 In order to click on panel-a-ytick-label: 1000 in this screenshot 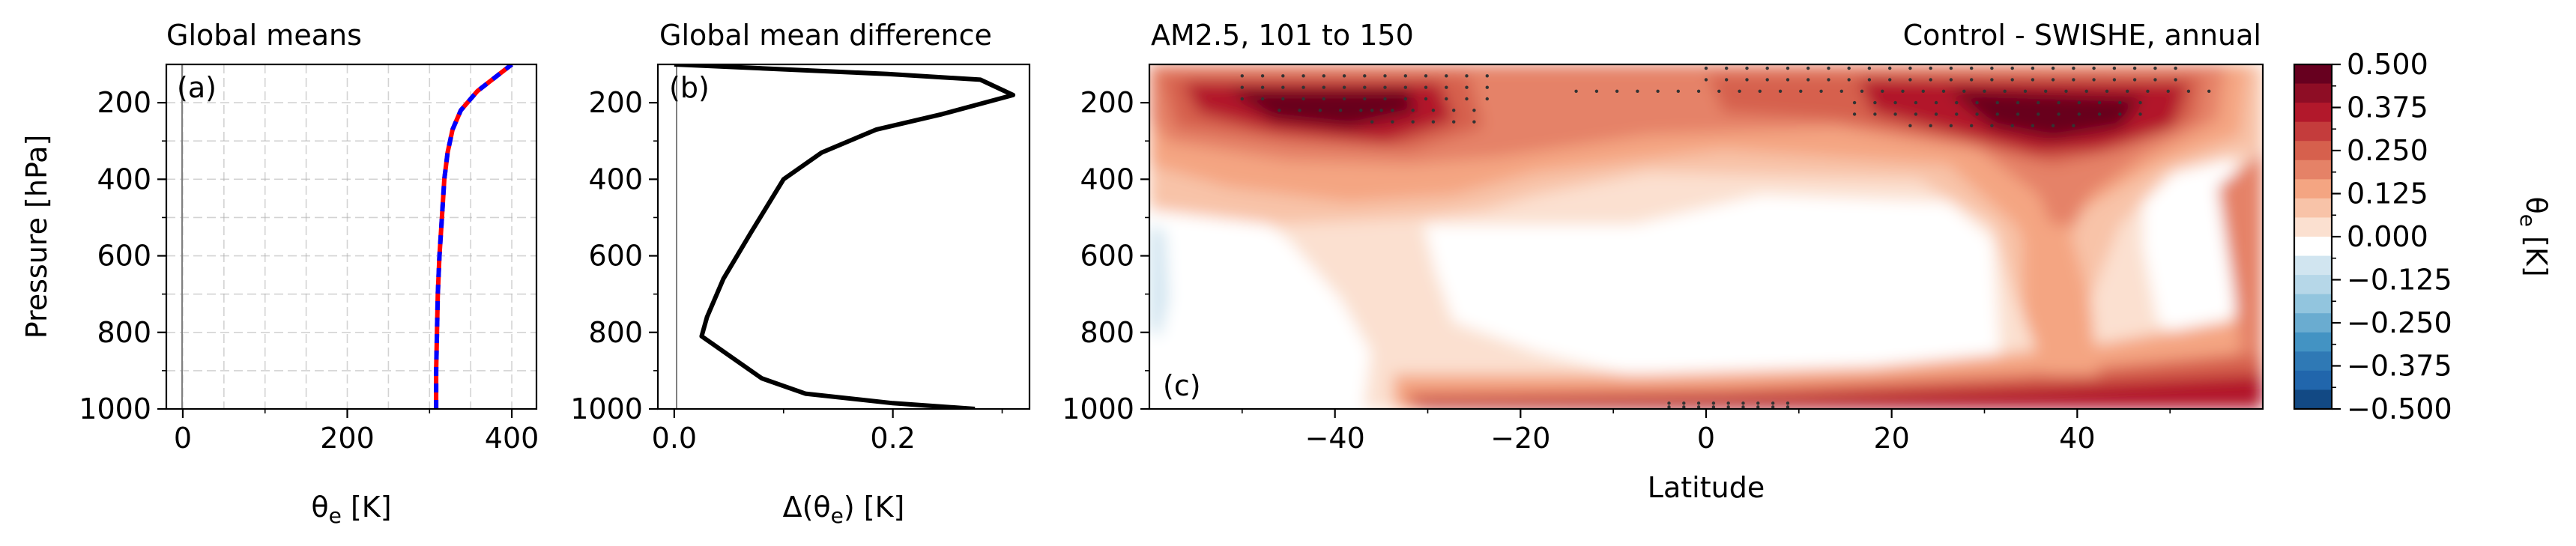, I will do `click(115, 408)`.